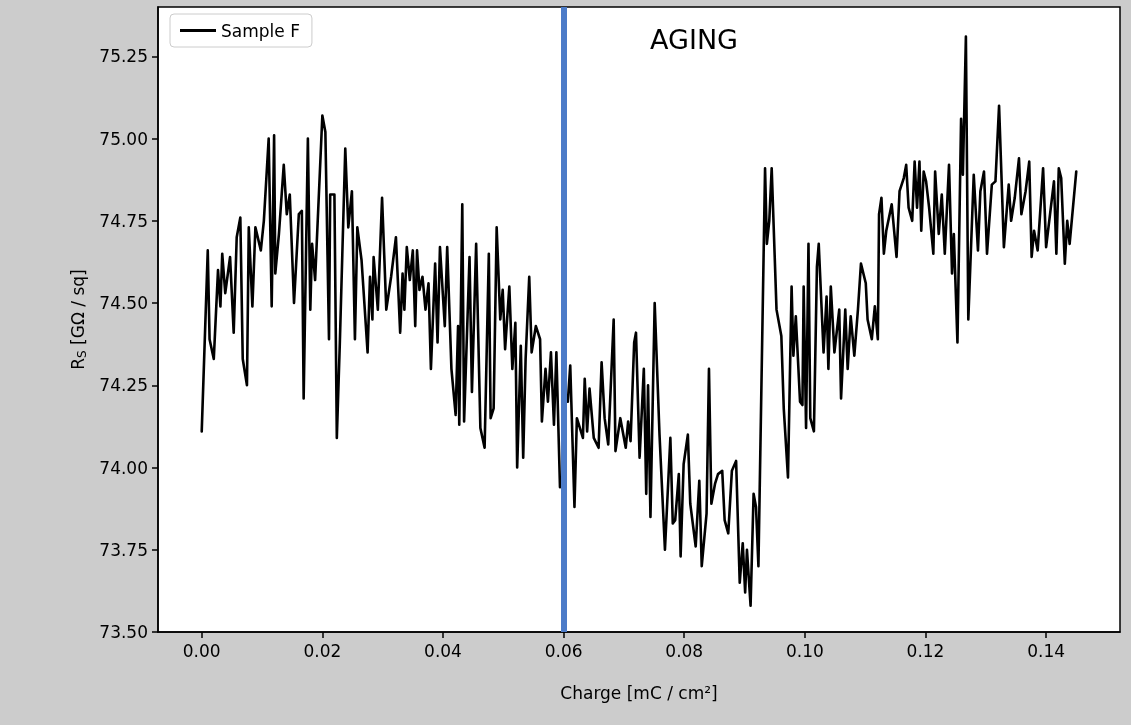 This screenshot has height=725, width=1131. What do you see at coordinates (201, 650) in the screenshot?
I see `x-tick-label: 0.00` at bounding box center [201, 650].